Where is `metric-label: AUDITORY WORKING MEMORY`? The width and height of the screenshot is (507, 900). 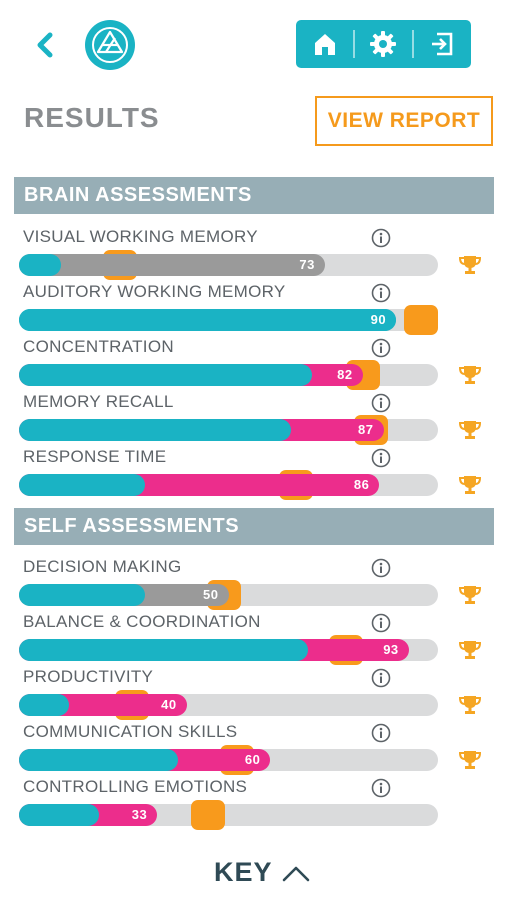
metric-label: AUDITORY WORKING MEMORY is located at coordinates (154, 291).